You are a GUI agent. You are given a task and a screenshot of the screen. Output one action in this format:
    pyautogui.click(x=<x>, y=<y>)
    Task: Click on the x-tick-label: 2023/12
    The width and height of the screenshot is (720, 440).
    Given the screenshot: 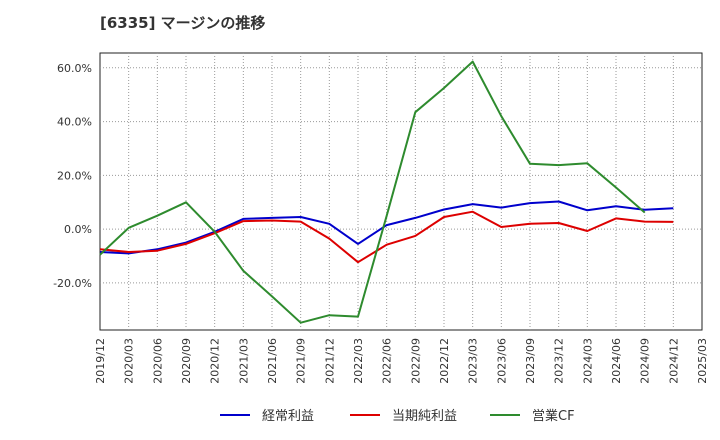 What is the action you would take?
    pyautogui.click(x=559, y=361)
    